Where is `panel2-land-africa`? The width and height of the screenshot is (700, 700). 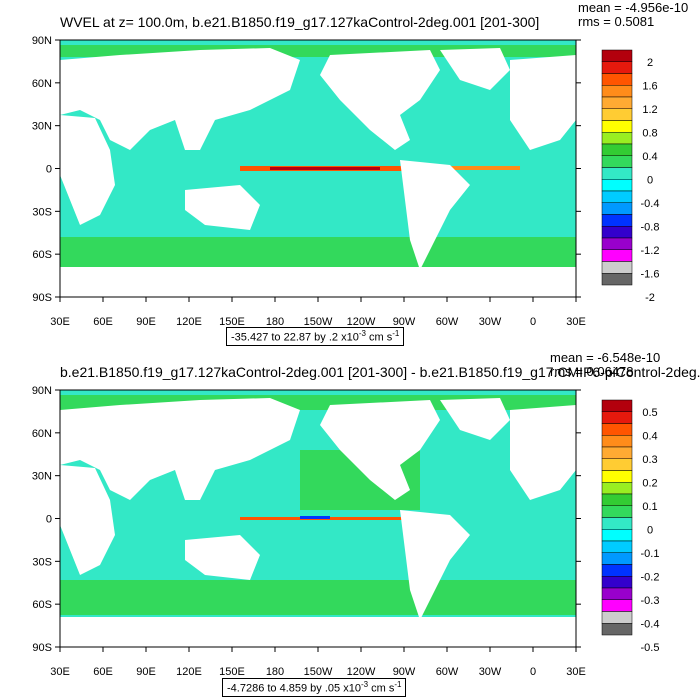 panel2-land-africa is located at coordinates (87, 520).